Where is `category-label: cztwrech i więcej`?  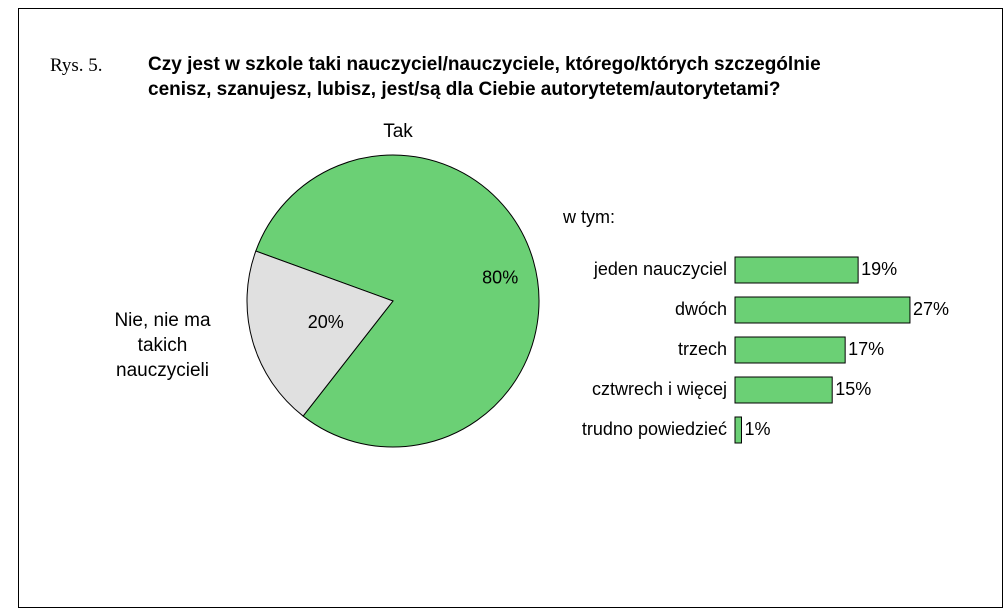 category-label: cztwrech i więcej is located at coordinates (659, 389).